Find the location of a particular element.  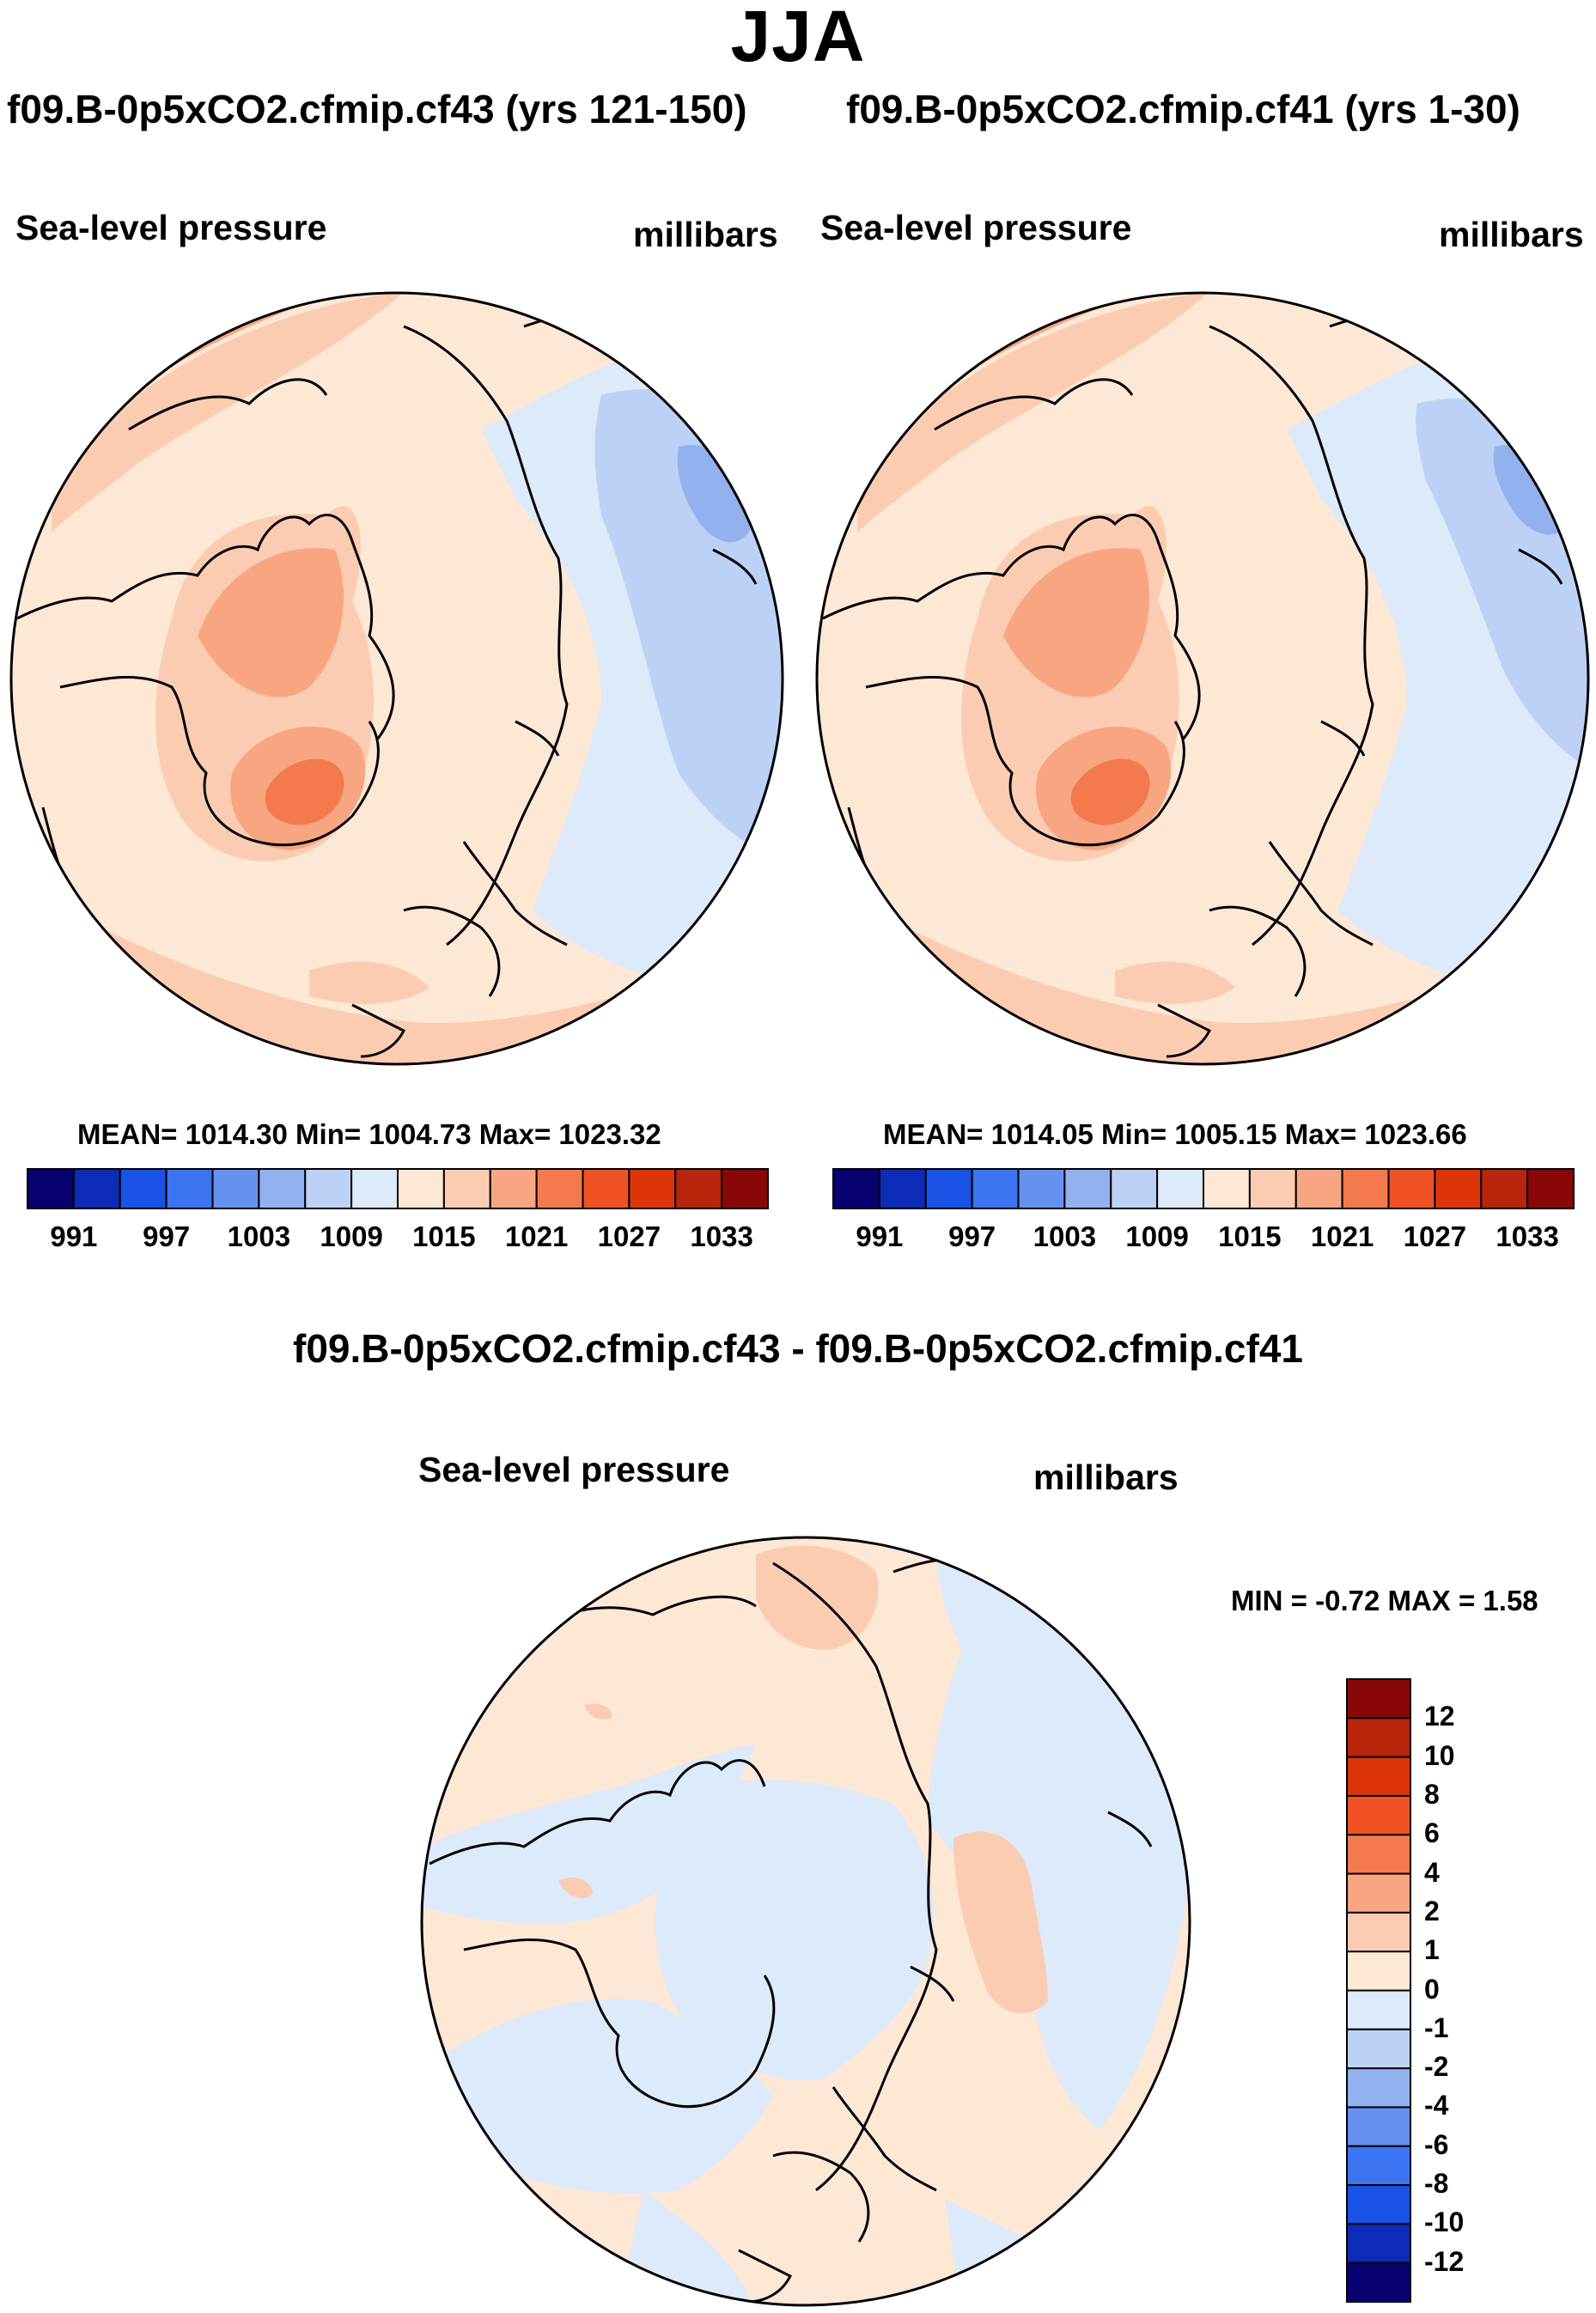

panel1-colorbar-tick-label: 1027 is located at coordinates (629, 1236).